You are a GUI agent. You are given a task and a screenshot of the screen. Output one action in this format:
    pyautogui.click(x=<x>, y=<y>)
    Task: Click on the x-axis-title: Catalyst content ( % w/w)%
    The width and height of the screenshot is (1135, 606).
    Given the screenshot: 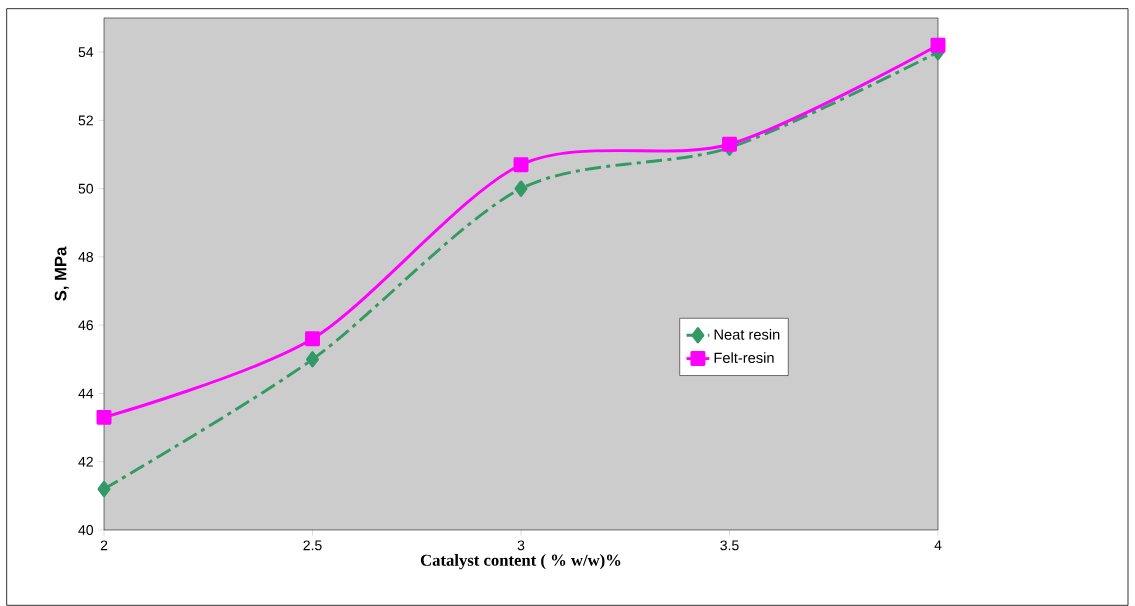 What is the action you would take?
    pyautogui.click(x=520, y=562)
    